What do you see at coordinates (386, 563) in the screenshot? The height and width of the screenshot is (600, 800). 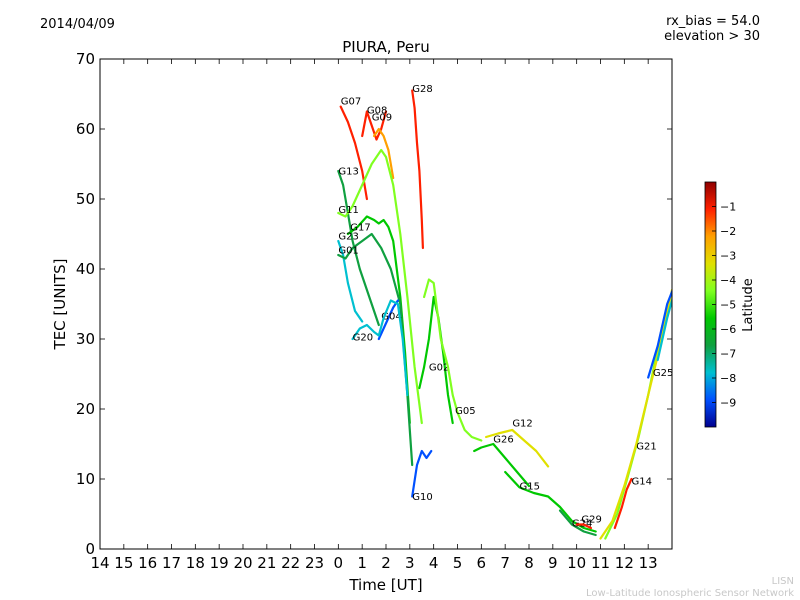 I see `x-tick-label: 2` at bounding box center [386, 563].